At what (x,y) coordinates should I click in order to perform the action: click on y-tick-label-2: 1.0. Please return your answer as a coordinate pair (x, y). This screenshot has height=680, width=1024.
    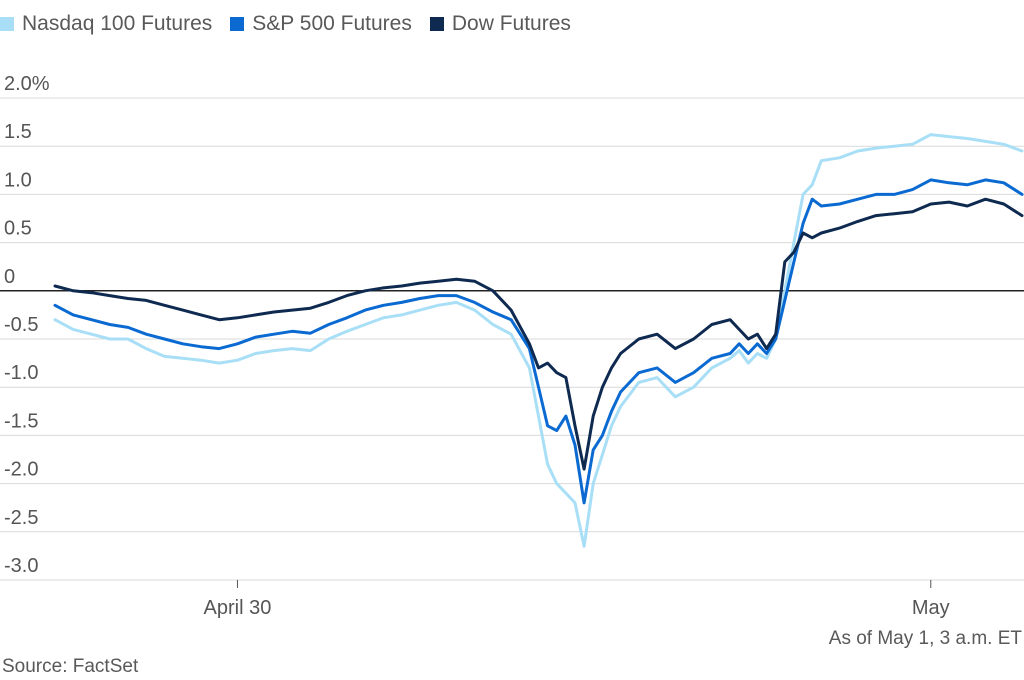
    Looking at the image, I should click on (18, 180).